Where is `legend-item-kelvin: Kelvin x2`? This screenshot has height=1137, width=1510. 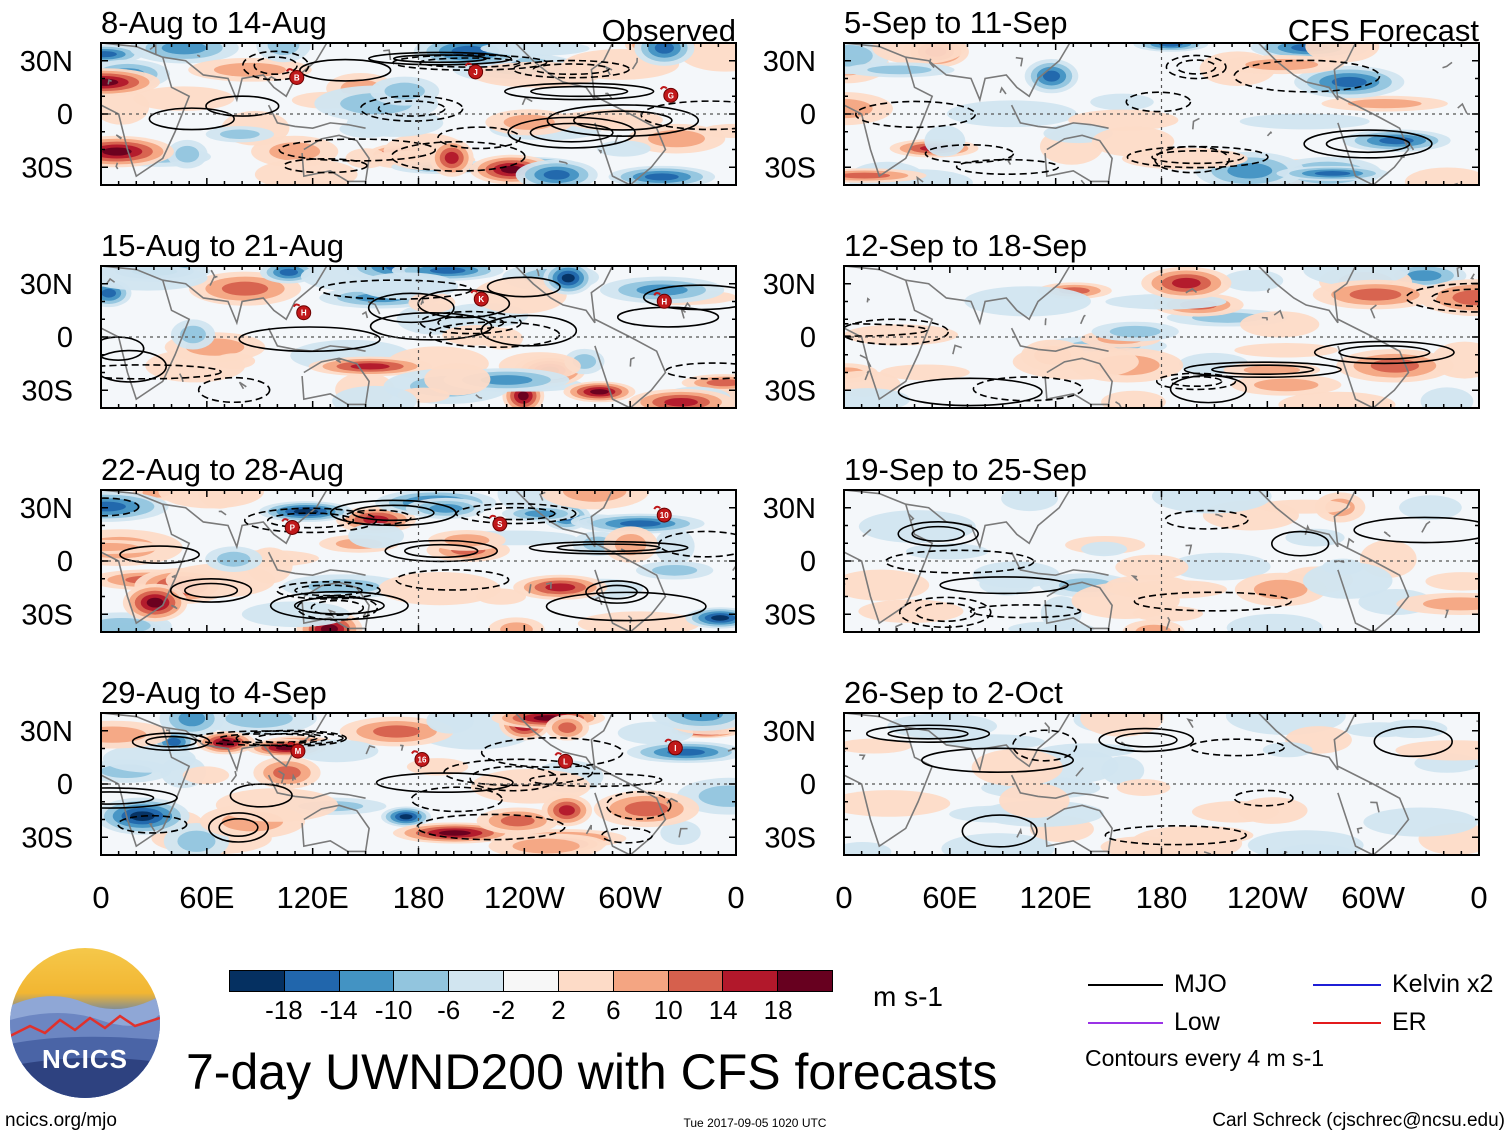 legend-item-kelvin: Kelvin x2 is located at coordinates (1411, 985).